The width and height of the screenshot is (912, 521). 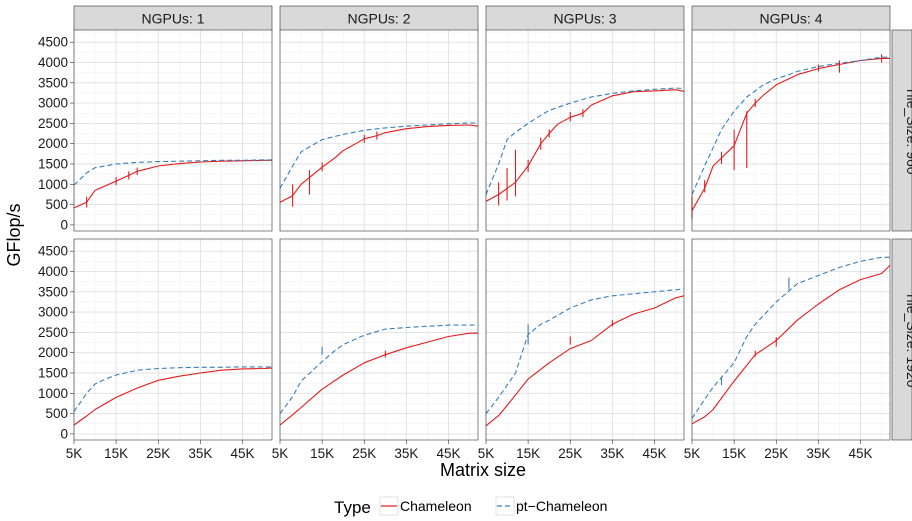 I want to click on legend-label-chameleon: Chameleon, so click(x=436, y=506).